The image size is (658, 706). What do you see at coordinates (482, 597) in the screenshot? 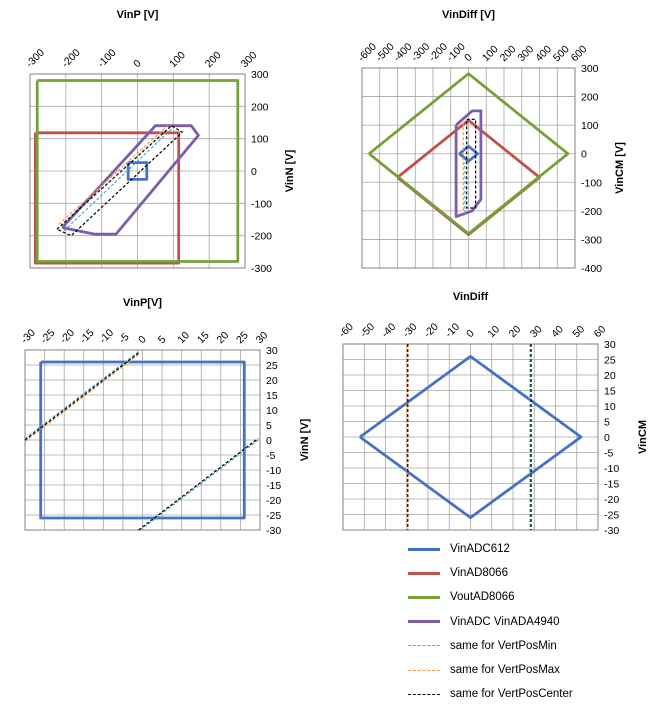
I see `legend-label: VoutAD8066` at bounding box center [482, 597].